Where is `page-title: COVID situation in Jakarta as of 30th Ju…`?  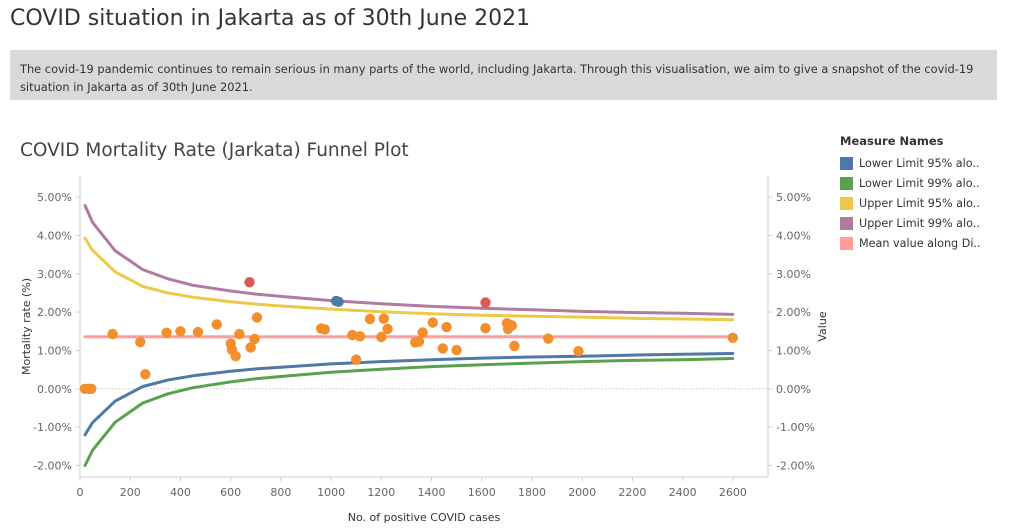
page-title: COVID situation in Jakarta as of 30th Ju… is located at coordinates (270, 18).